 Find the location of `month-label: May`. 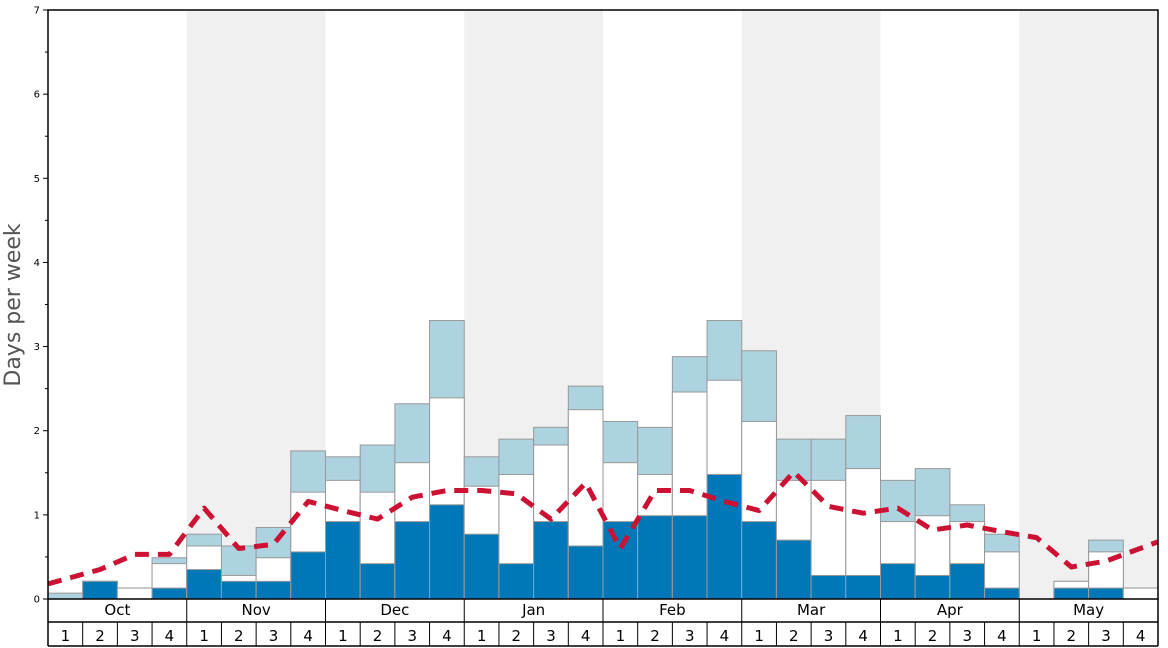

month-label: May is located at coordinates (1088, 610).